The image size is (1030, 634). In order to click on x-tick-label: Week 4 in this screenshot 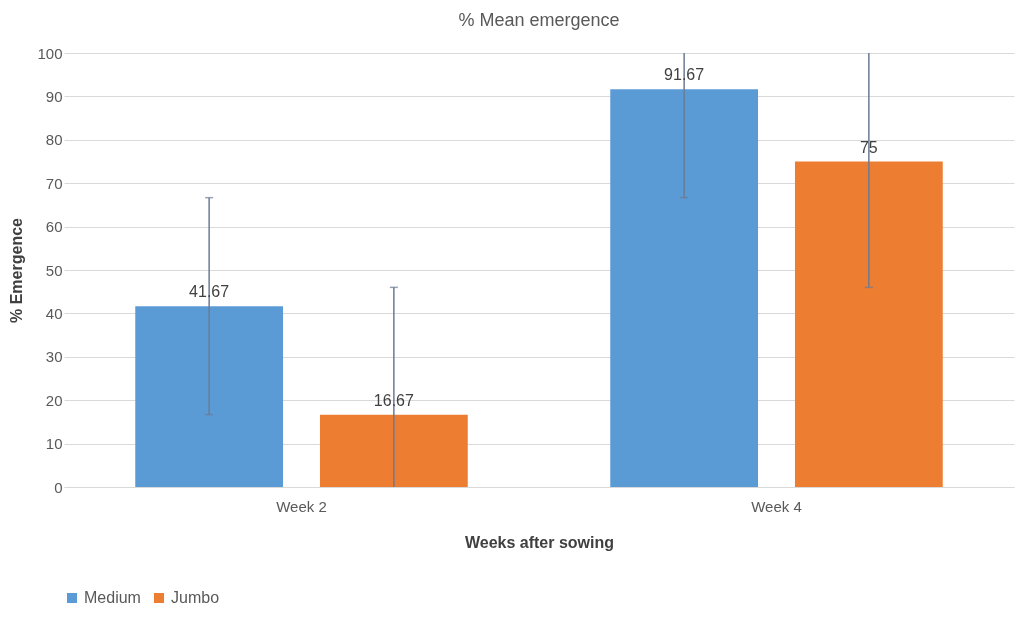, I will do `click(776, 506)`.